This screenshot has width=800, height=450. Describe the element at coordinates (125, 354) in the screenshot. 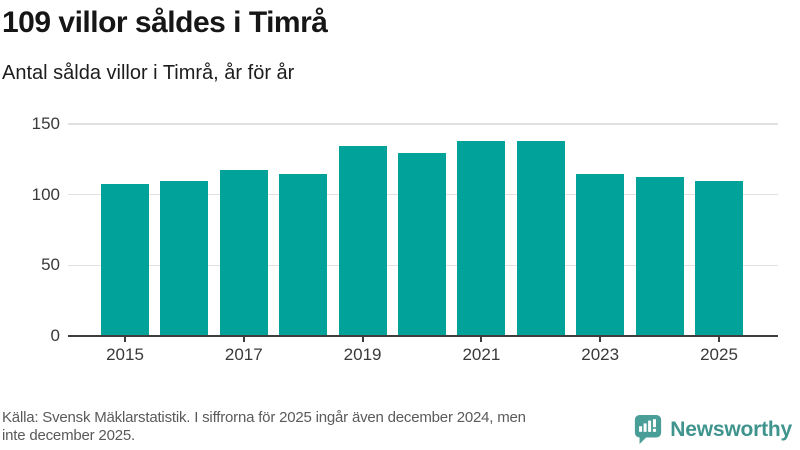

I see `x-axis-label: 2015` at that location.